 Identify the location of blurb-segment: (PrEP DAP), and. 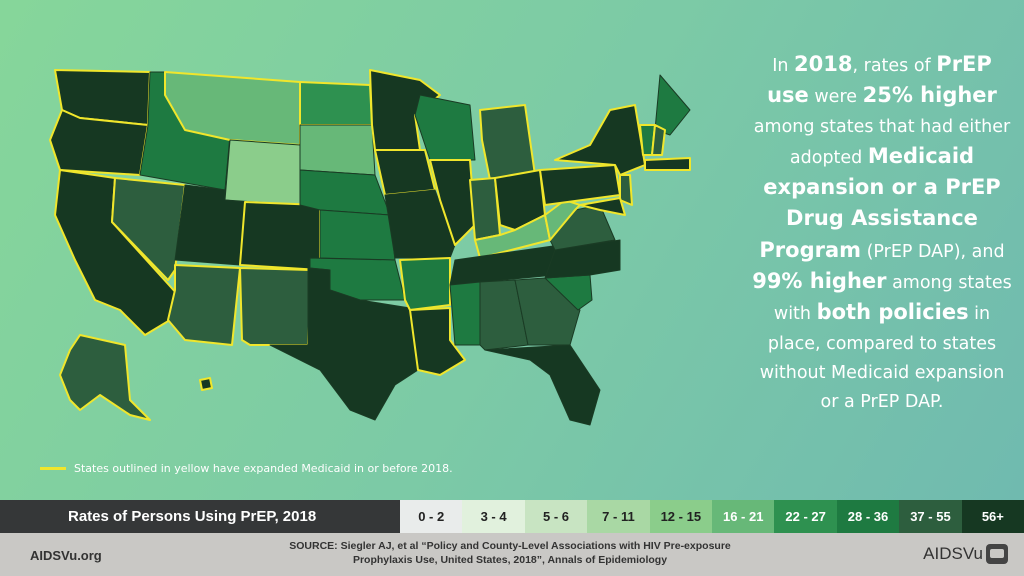
(933, 251).